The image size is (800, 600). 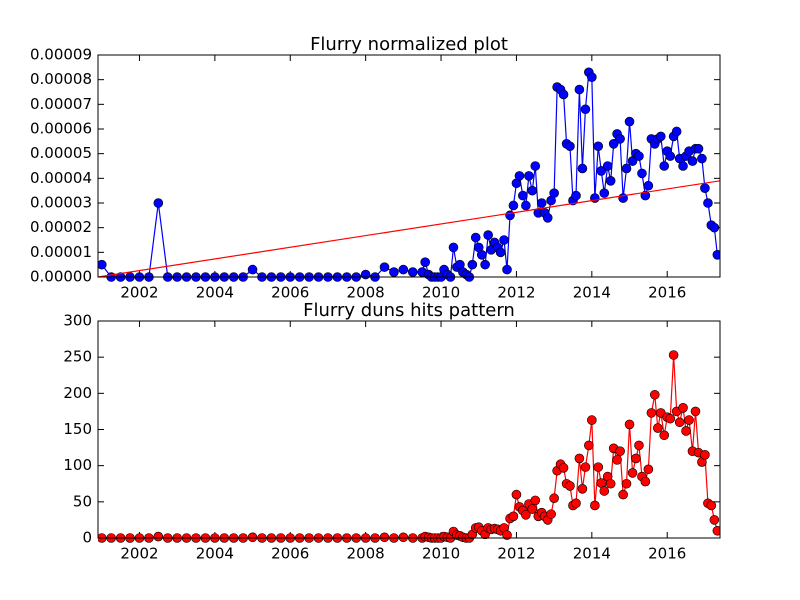 I want to click on axes-title: Flurry normalized plot, so click(x=409, y=44).